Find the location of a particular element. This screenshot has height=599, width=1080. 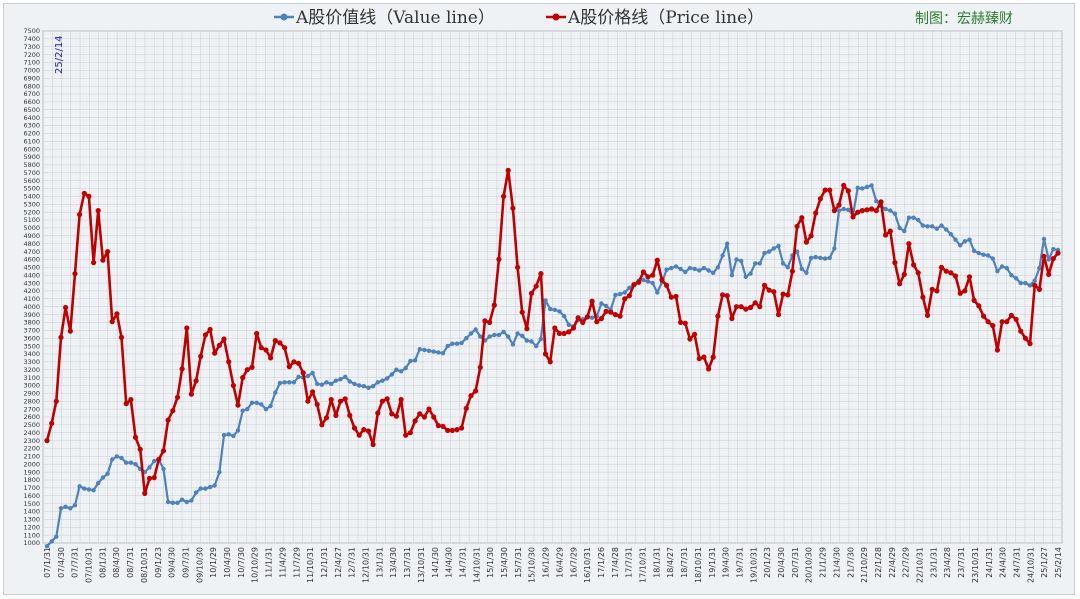

x-tick-label: 09/1/23 is located at coordinates (158, 562).